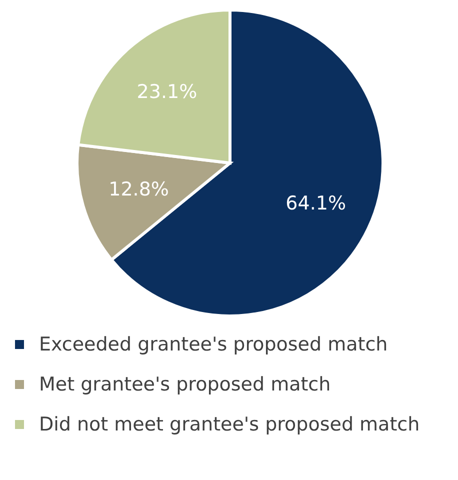  I want to click on legend-label: Exceeded grantee's proposed match, so click(213, 345).